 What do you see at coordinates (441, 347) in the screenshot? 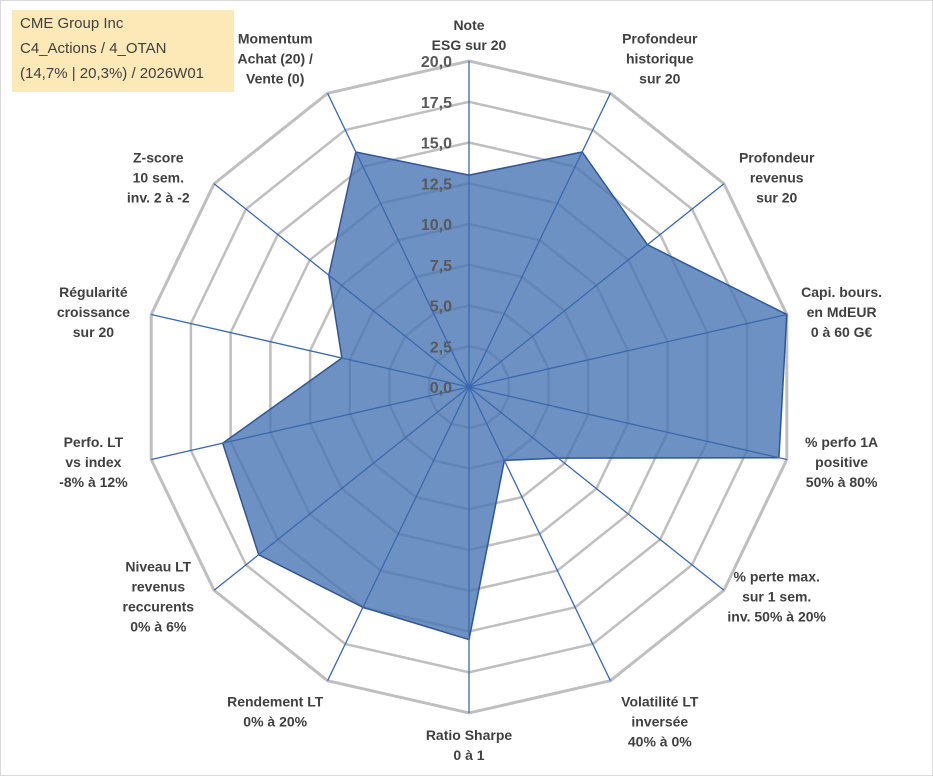
I see `tick-label: 2,5` at bounding box center [441, 347].